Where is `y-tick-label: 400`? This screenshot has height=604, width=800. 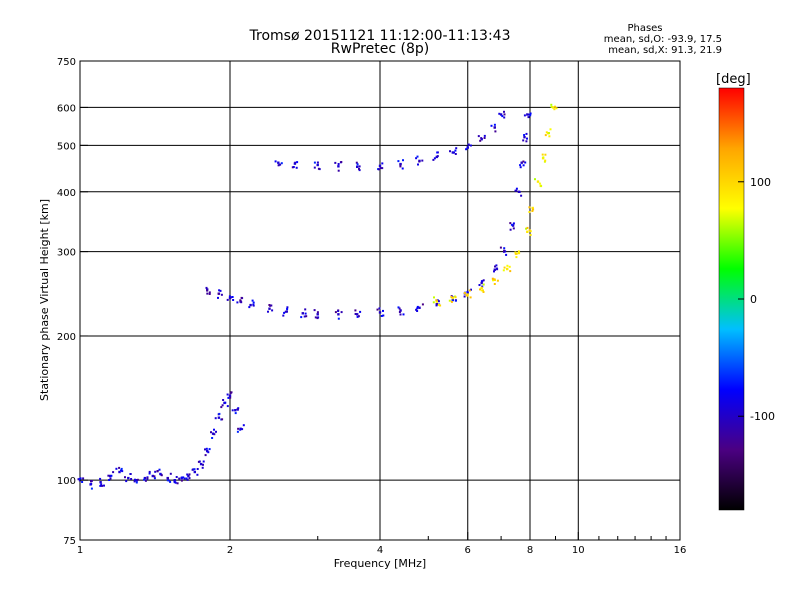
y-tick-label: 400 is located at coordinates (66, 193).